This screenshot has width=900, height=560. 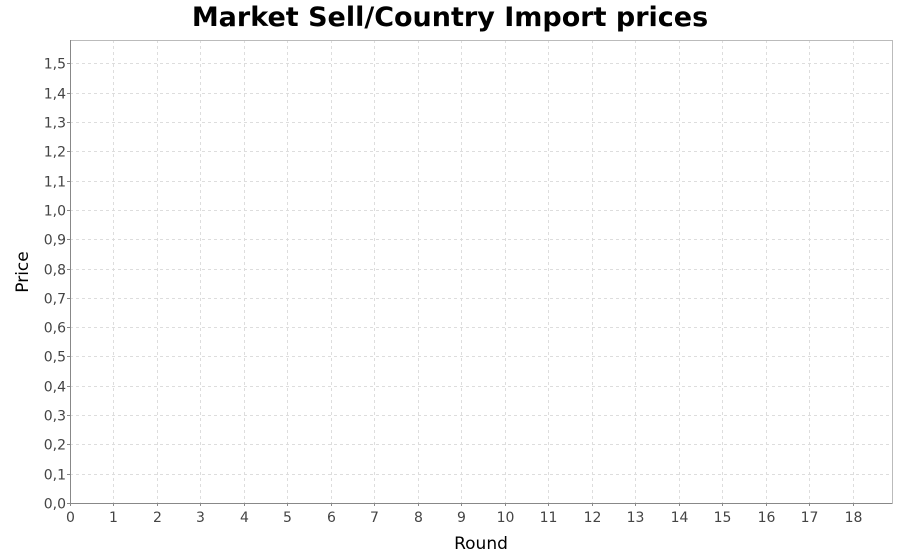 I want to click on y-tick-label: 1,4, so click(x=55, y=95).